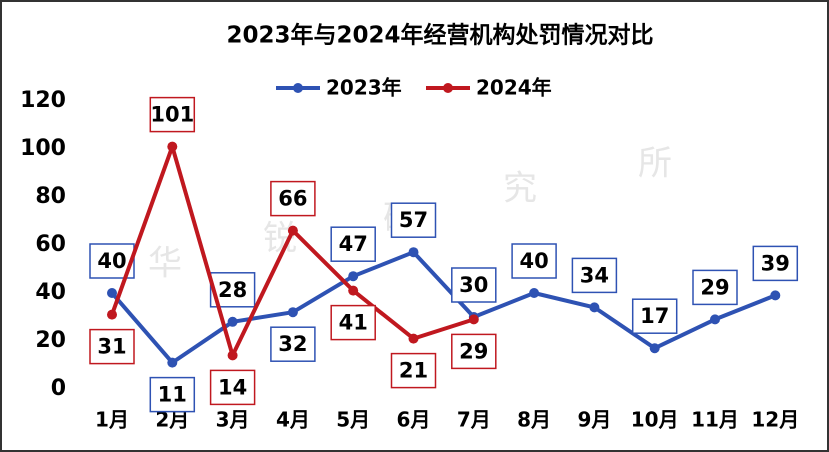  I want to click on data-label: 28, so click(232, 290).